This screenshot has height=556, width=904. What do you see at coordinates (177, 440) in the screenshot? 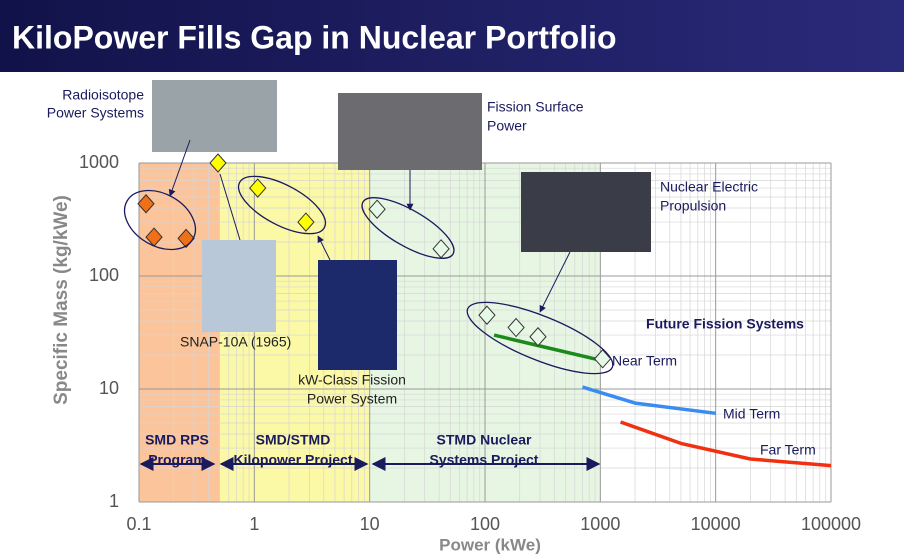
I see `region-label: SMD RPS` at bounding box center [177, 440].